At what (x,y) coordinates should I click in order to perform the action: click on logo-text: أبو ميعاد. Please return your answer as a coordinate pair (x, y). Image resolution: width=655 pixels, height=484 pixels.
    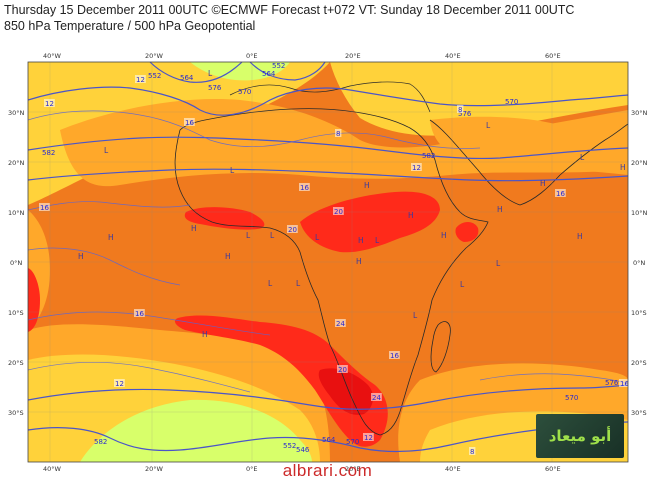
    Looking at the image, I should click on (580, 436).